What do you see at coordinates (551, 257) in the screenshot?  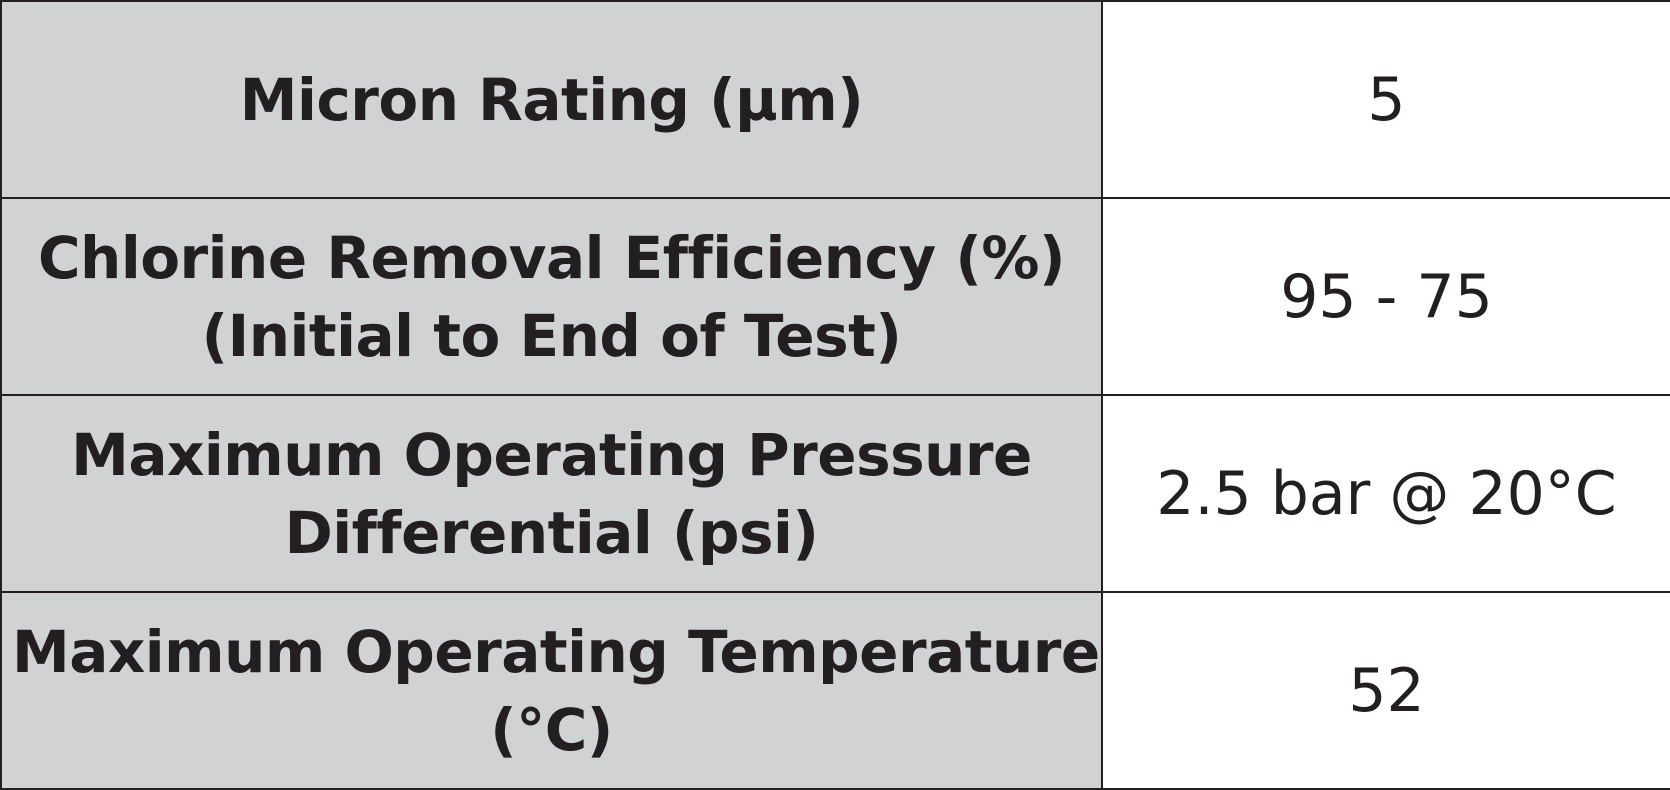 I see `row-label-line: Chlorine Removal Efficiency (%)` at bounding box center [551, 257].